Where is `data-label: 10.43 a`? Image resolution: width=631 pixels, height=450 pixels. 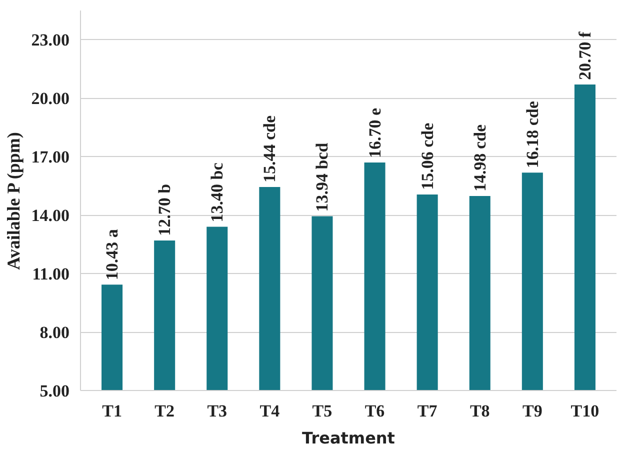
data-label: 10.43 a is located at coordinates (112, 254).